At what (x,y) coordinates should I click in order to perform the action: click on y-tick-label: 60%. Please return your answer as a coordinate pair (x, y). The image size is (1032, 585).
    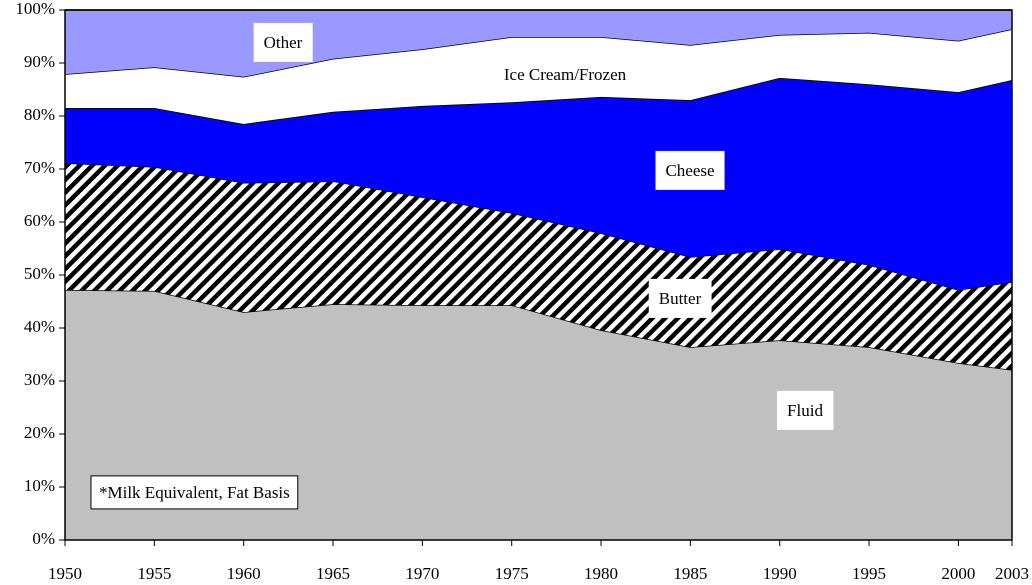
    Looking at the image, I should click on (39, 220).